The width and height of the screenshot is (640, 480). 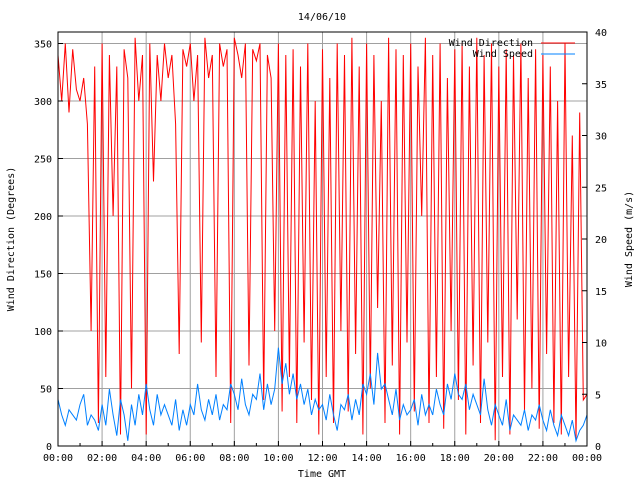 I want to click on y-tick-label: 0, so click(x=49, y=447).